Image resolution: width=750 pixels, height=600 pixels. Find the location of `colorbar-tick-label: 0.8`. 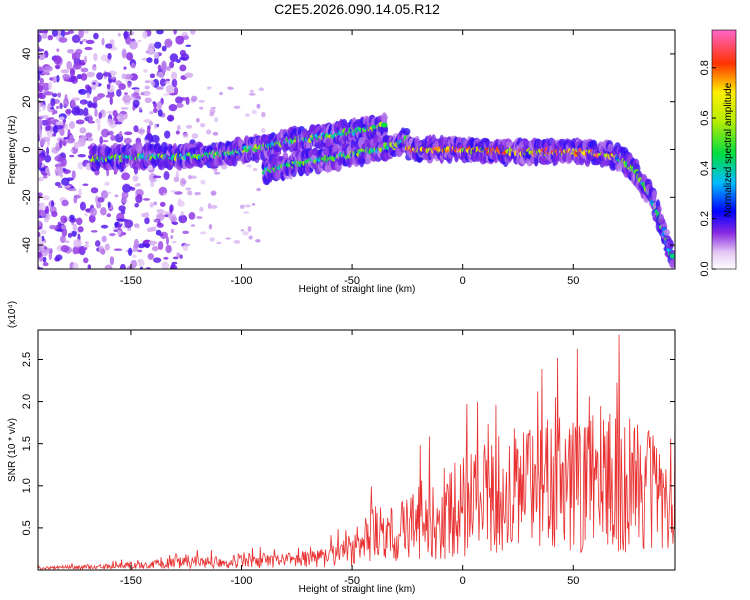

colorbar-tick-label: 0.8 is located at coordinates (705, 67).